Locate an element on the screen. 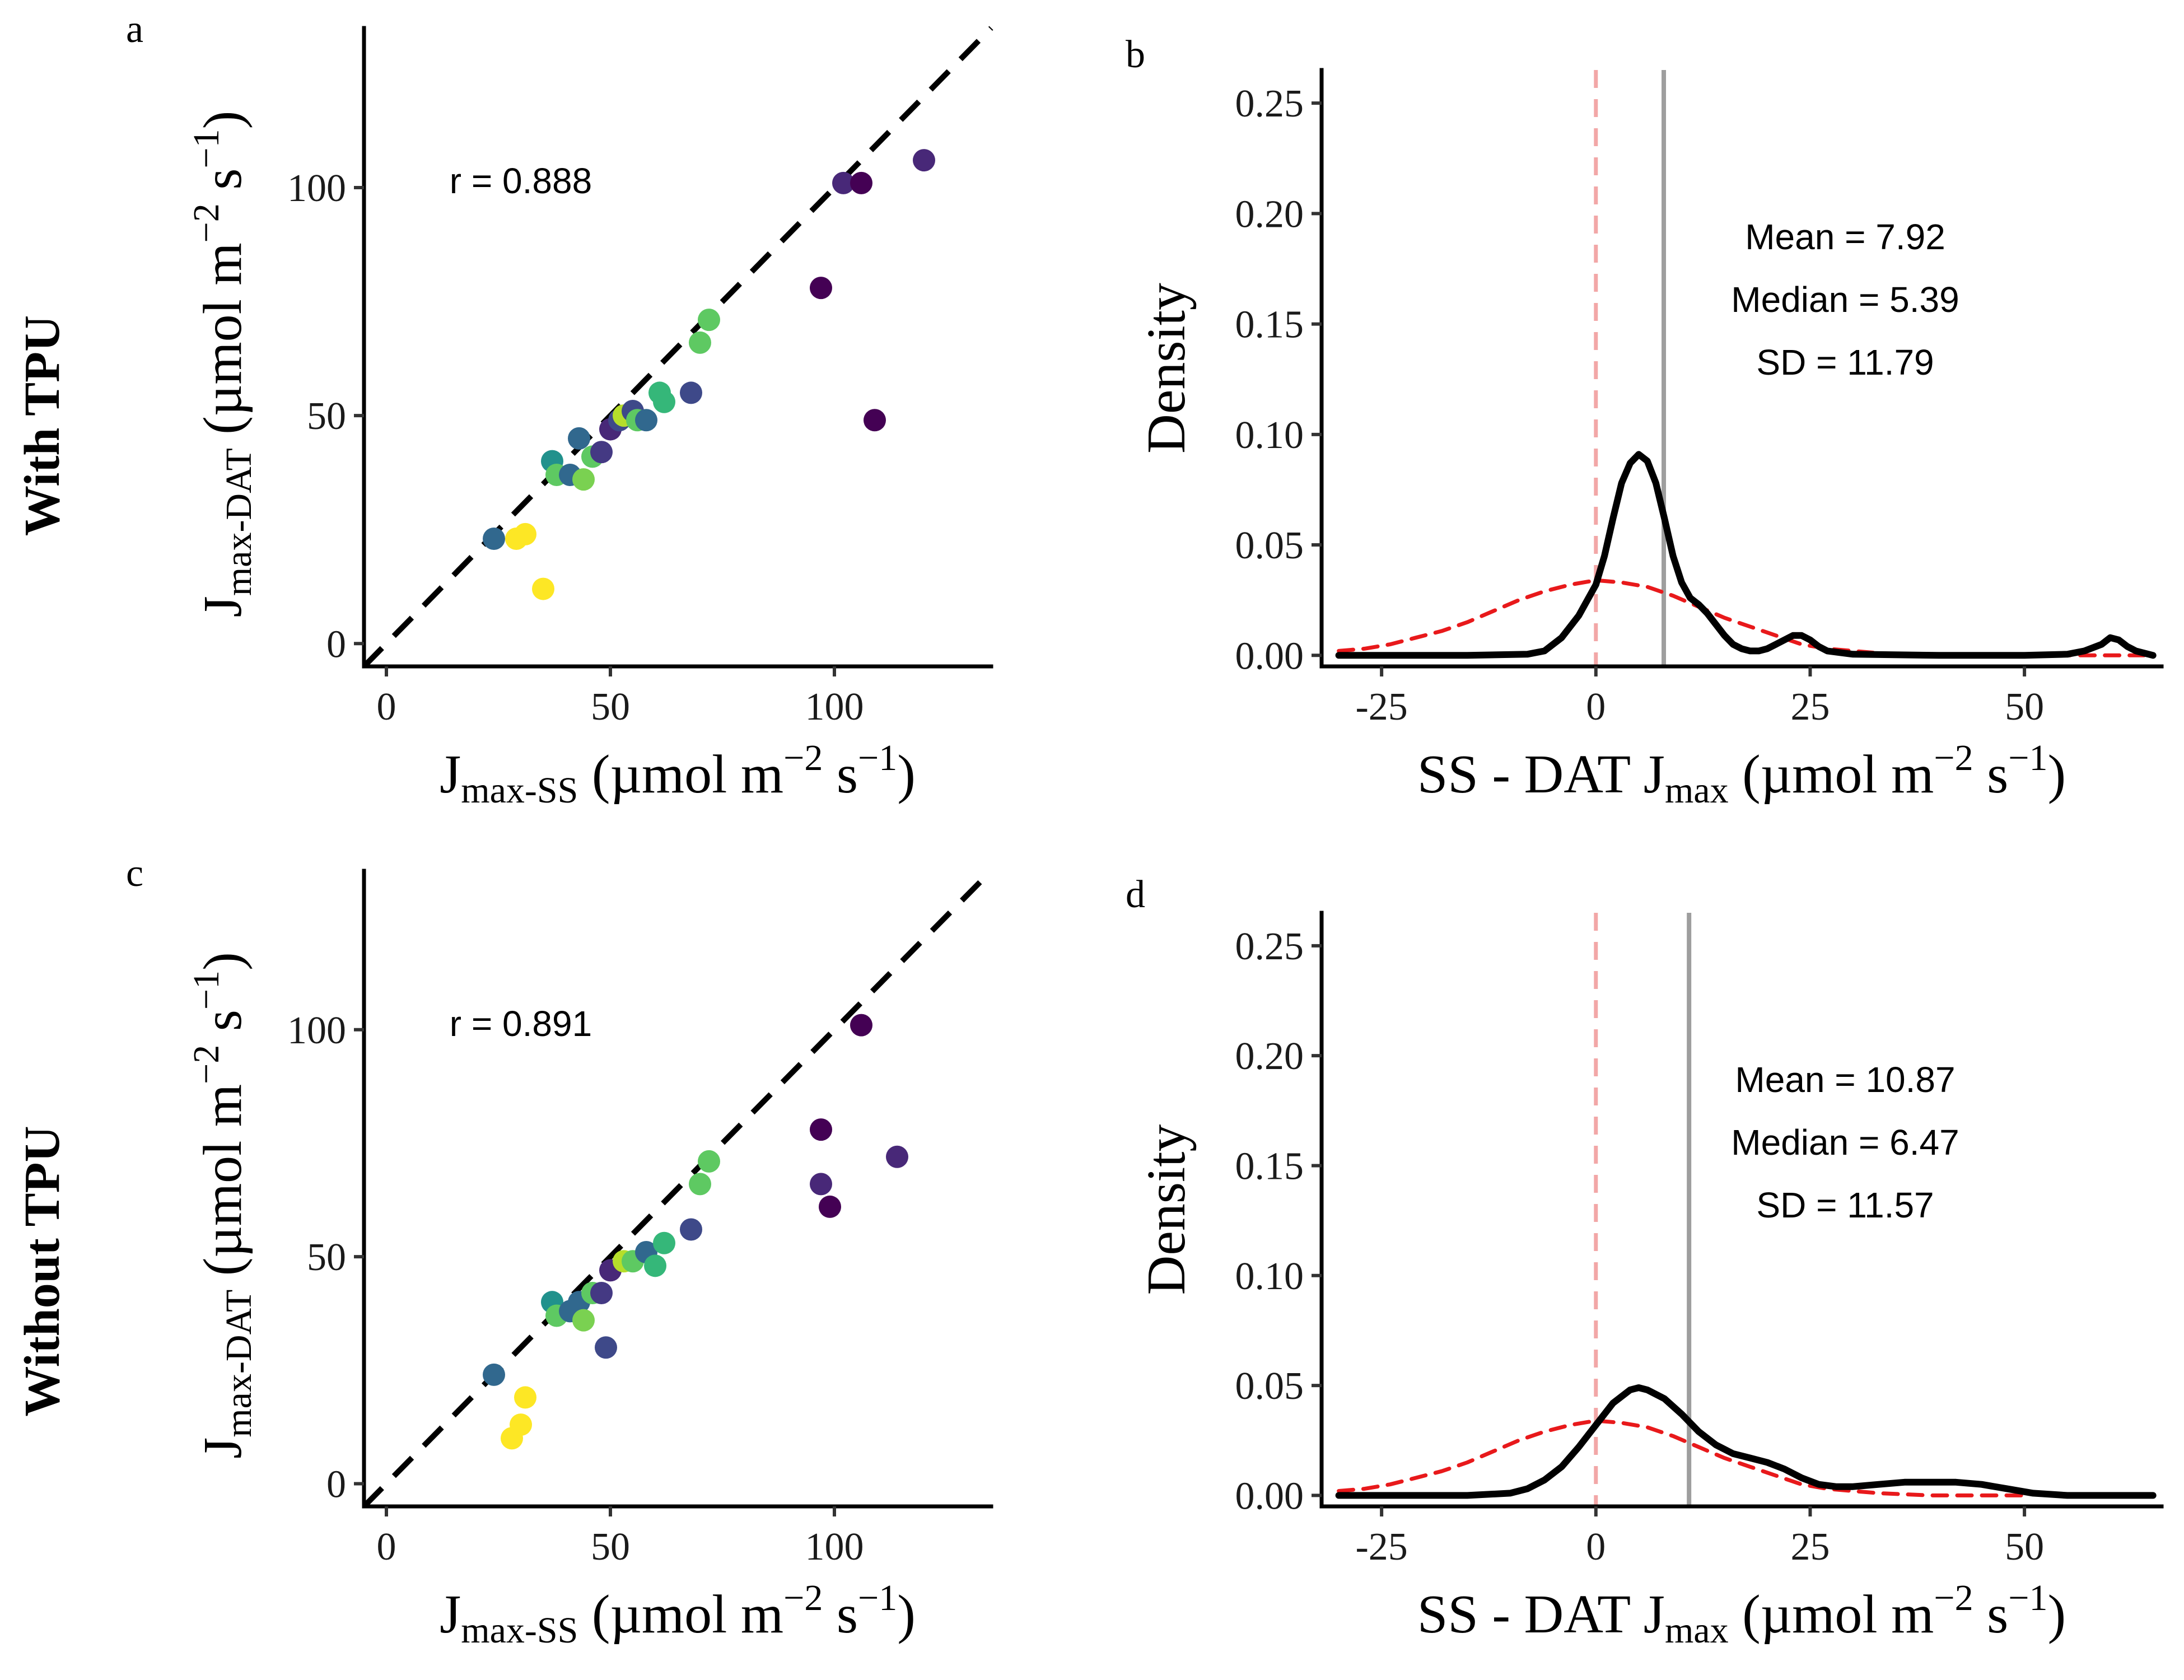 Image resolution: width=2184 pixels, height=1680 pixels. panel-letter: d is located at coordinates (1136, 895).